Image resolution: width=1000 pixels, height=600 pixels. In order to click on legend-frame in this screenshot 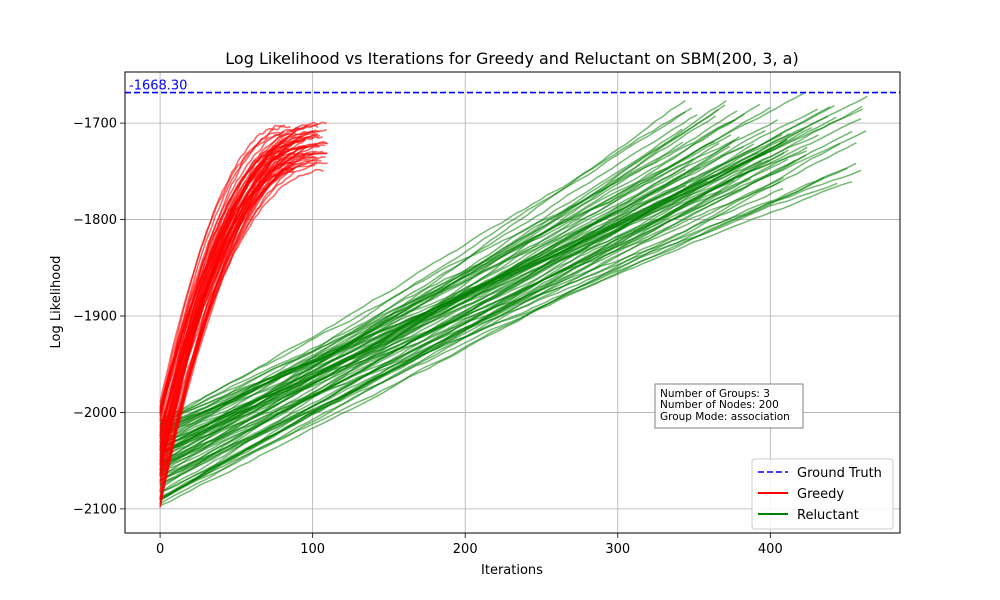, I will do `click(822, 494)`.